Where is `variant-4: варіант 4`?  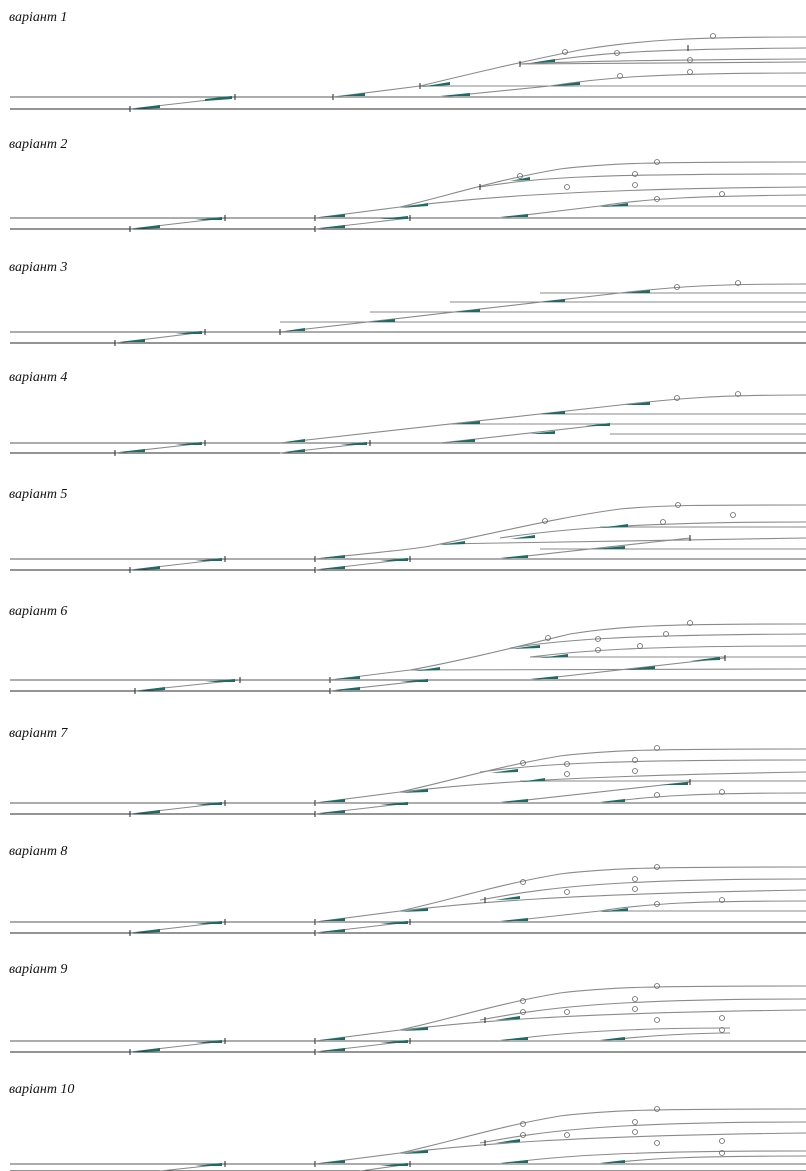 variant-4: варіант 4 is located at coordinates (403, 418).